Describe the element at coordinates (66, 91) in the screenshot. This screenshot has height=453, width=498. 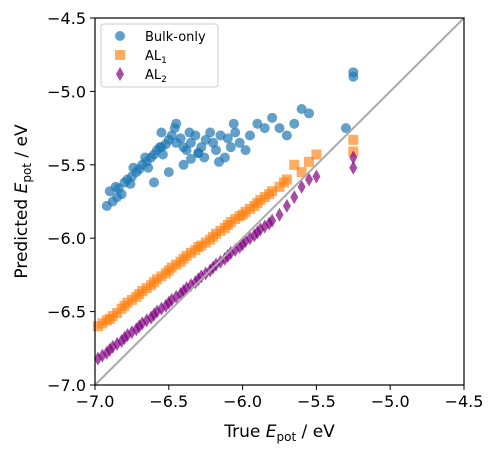
I see `y-tick-label: −5.0` at that location.